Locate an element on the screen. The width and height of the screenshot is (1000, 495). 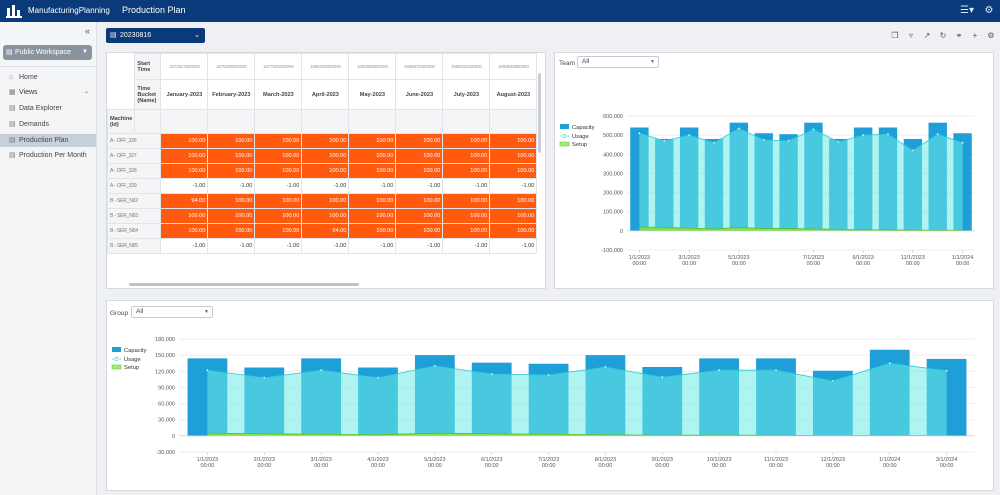
vertical-scrollbar is located at coordinates (539, 113).